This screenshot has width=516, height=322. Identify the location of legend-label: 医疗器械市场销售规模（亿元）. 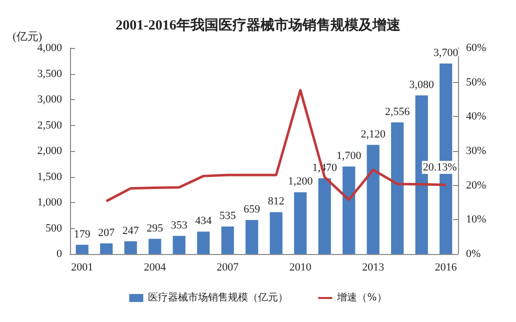
(218, 298).